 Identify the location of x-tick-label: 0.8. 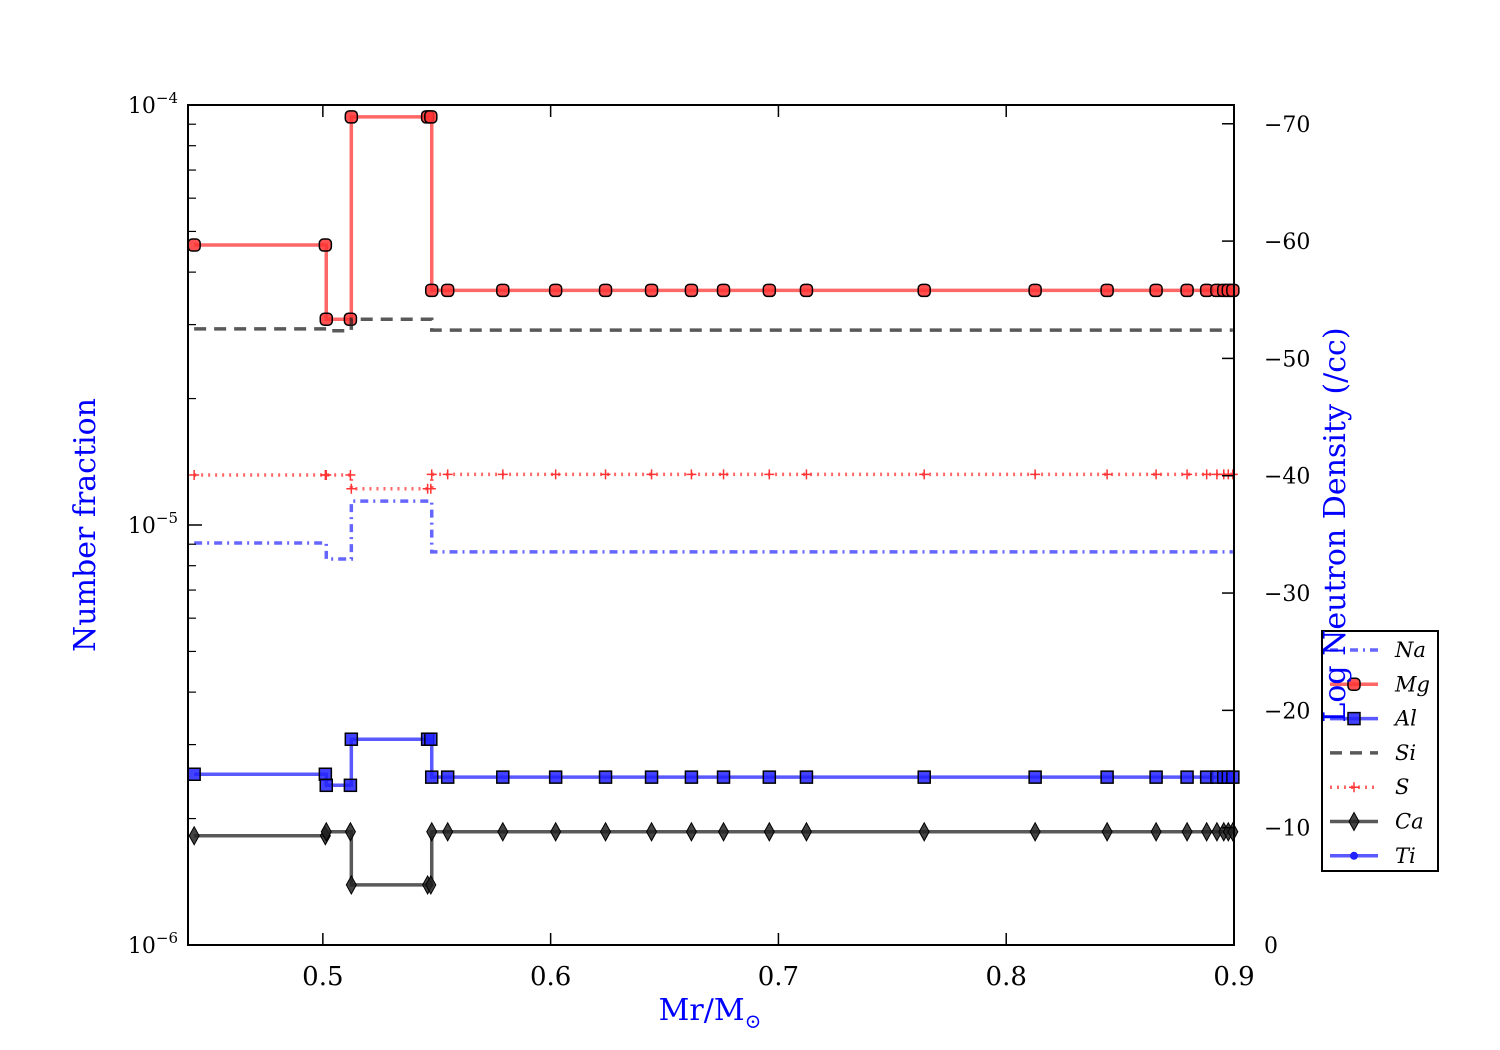
(1006, 977).